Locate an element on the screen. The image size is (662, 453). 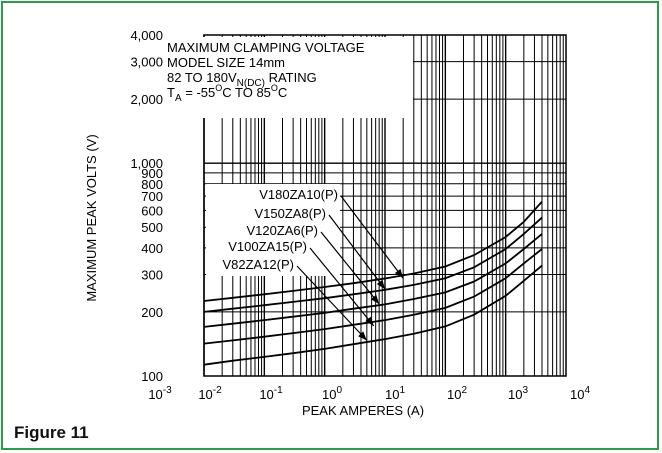
y-tick-label: 2,000 is located at coordinates (146, 99).